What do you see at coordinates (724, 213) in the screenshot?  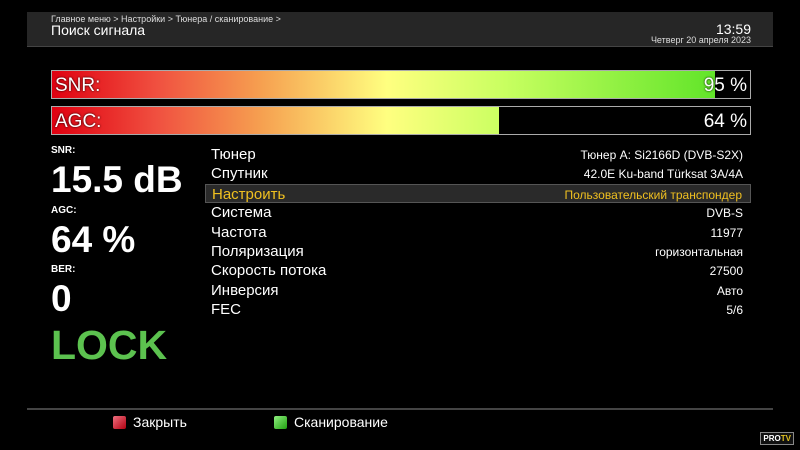 I see `setting-value: DVB-S` at bounding box center [724, 213].